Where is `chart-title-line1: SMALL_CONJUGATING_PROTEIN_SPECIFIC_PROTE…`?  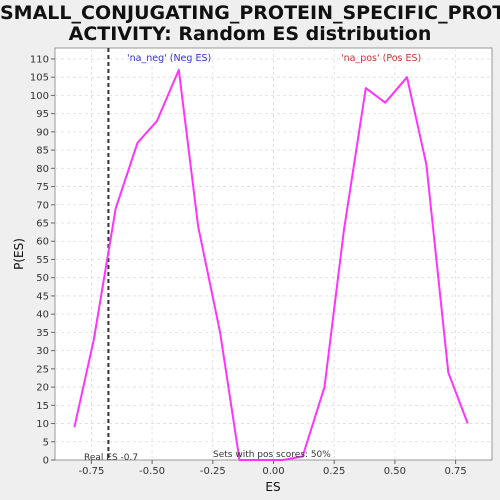 chart-title-line1: SMALL_CONJUGATING_PROTEIN_SPECIFIC_PROTE… is located at coordinates (250, 13).